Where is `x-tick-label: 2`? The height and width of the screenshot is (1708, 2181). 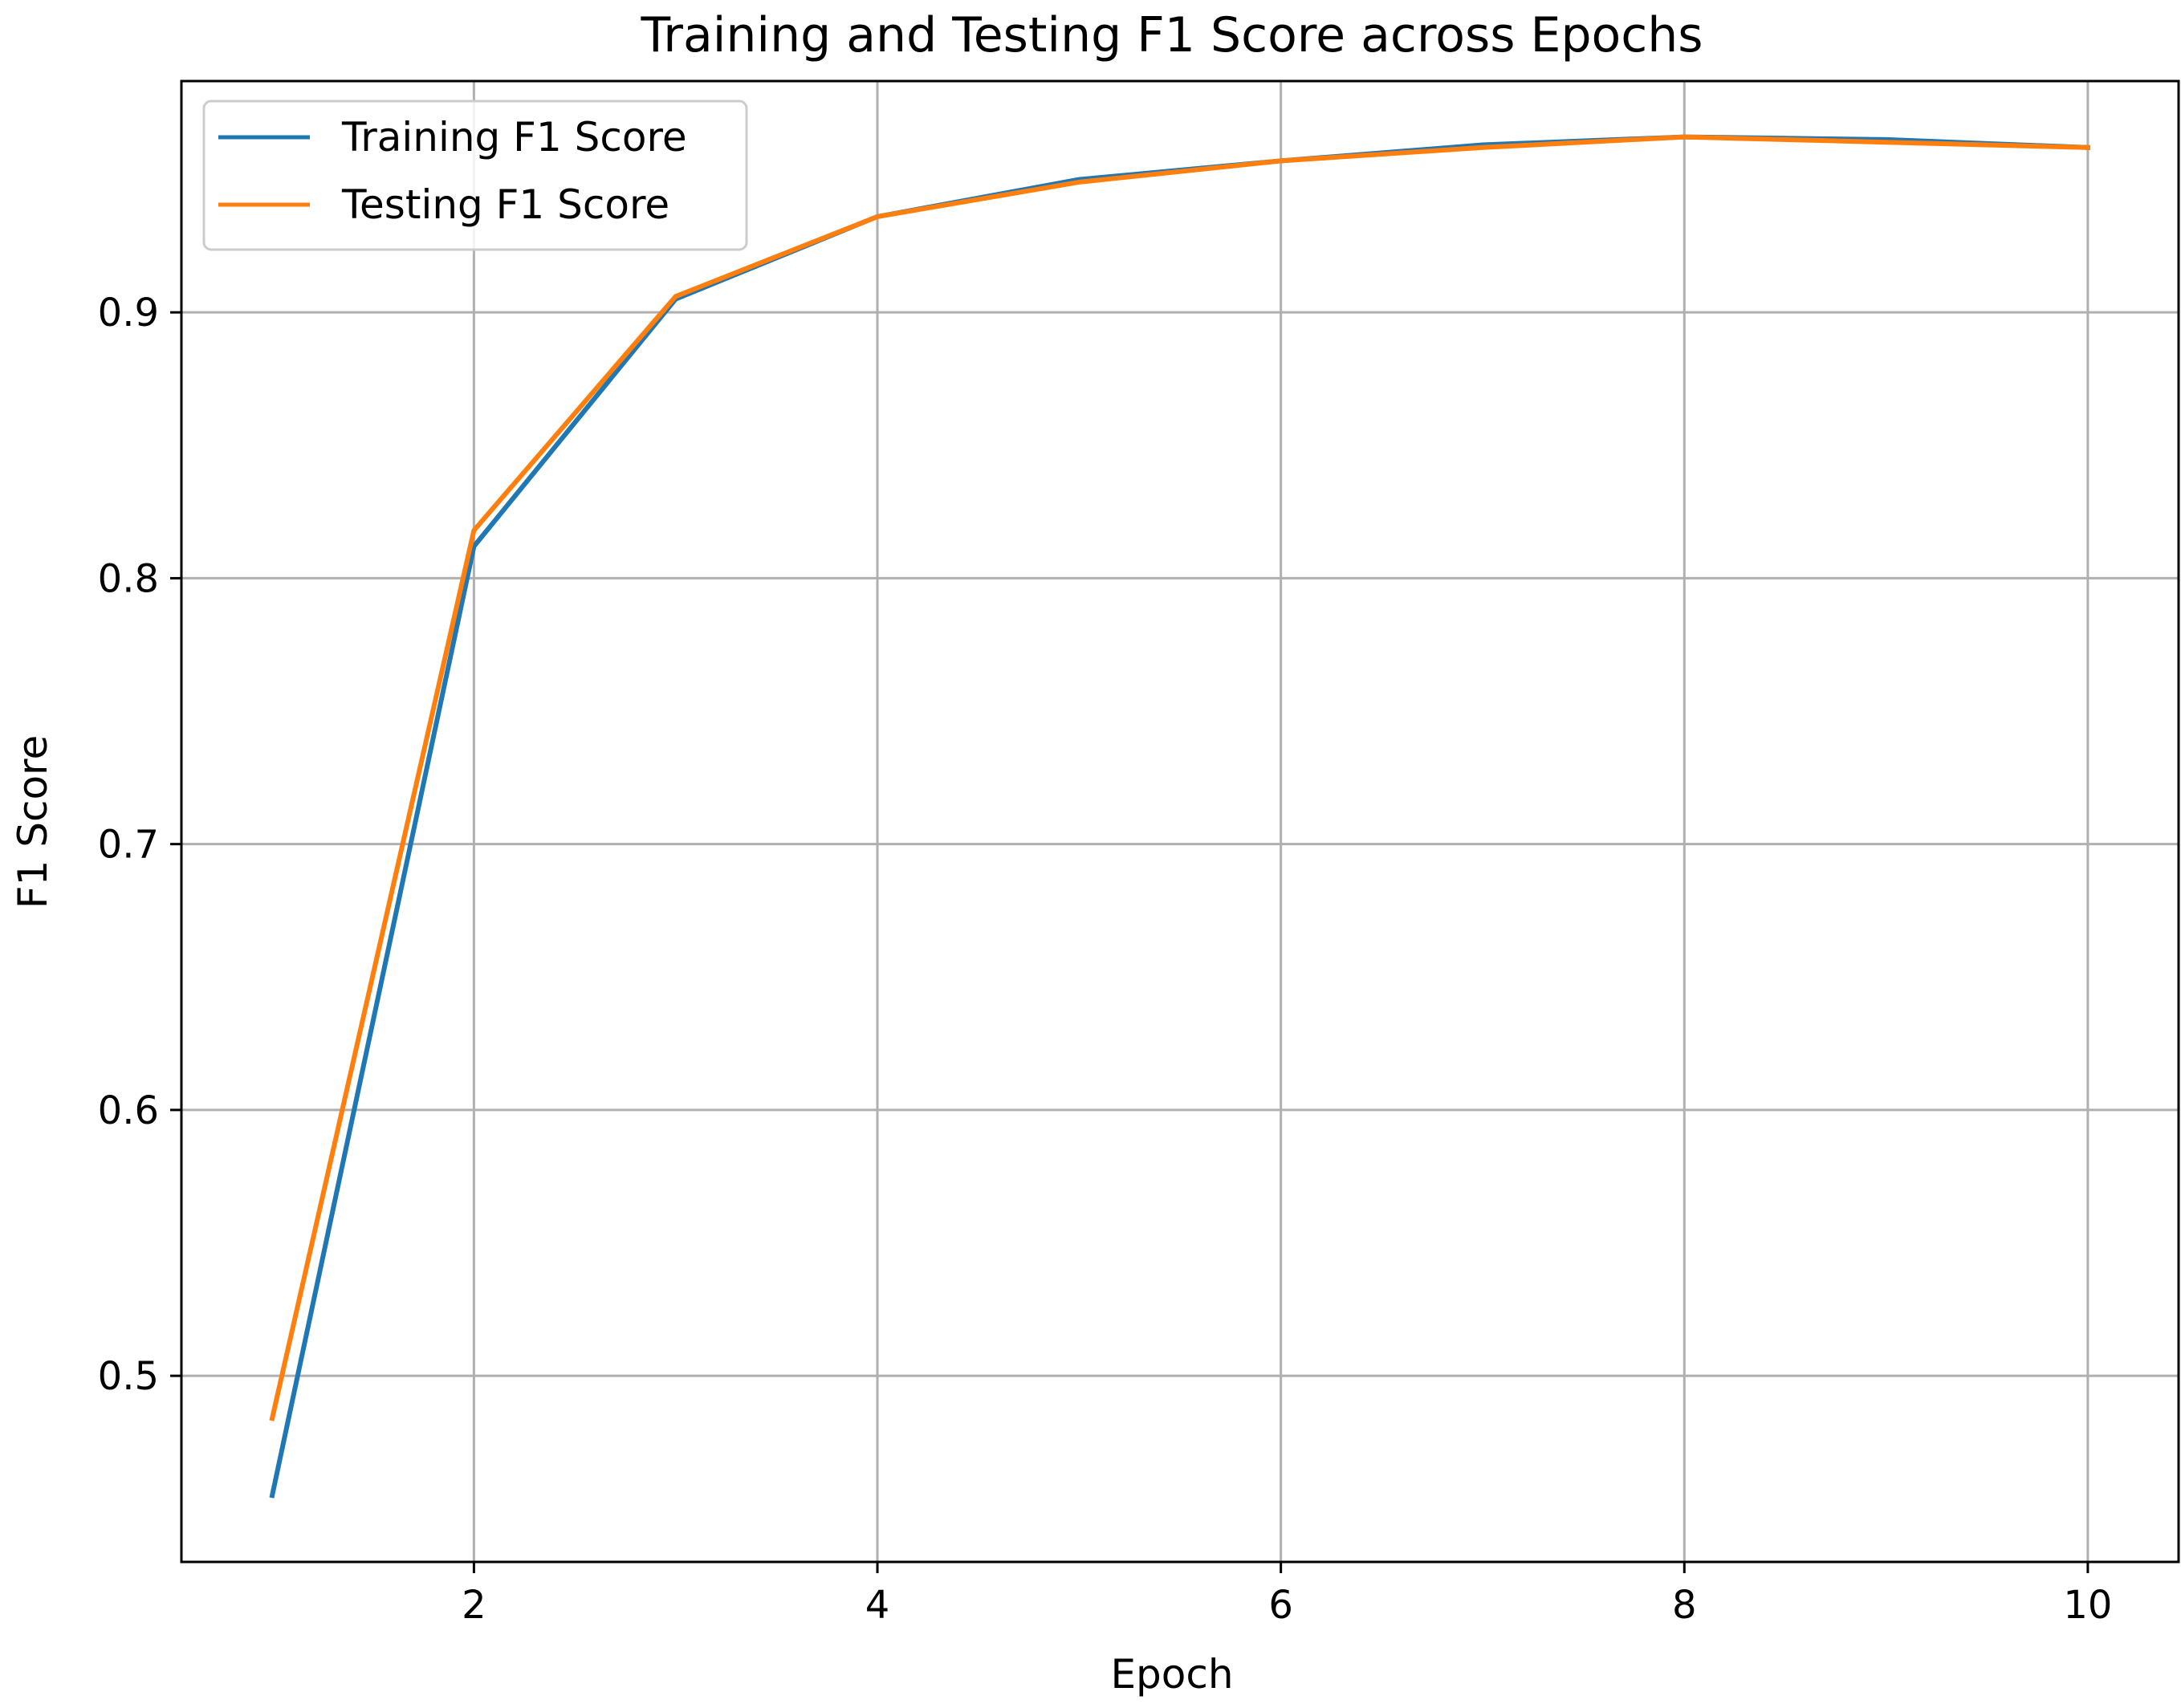 x-tick-label: 2 is located at coordinates (474, 1606).